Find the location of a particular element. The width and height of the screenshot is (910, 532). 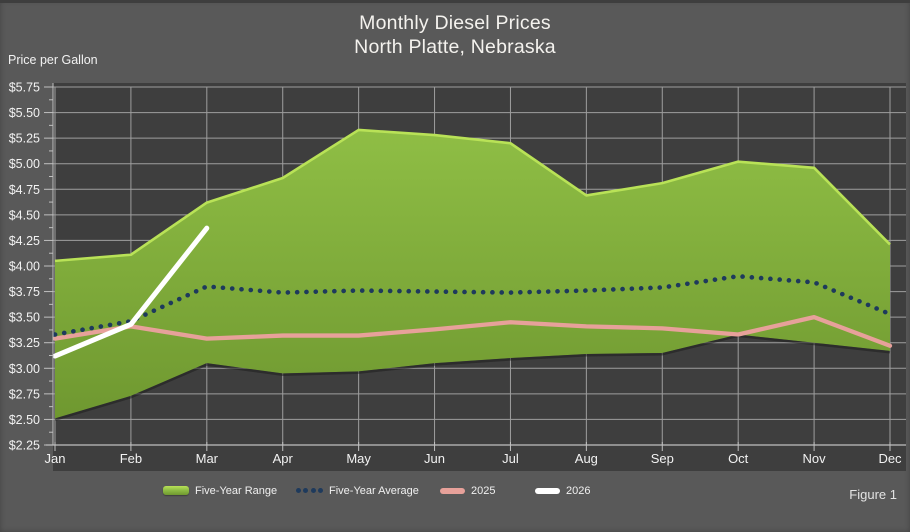

five-year-average-swatch-icon is located at coordinates (309, 490).